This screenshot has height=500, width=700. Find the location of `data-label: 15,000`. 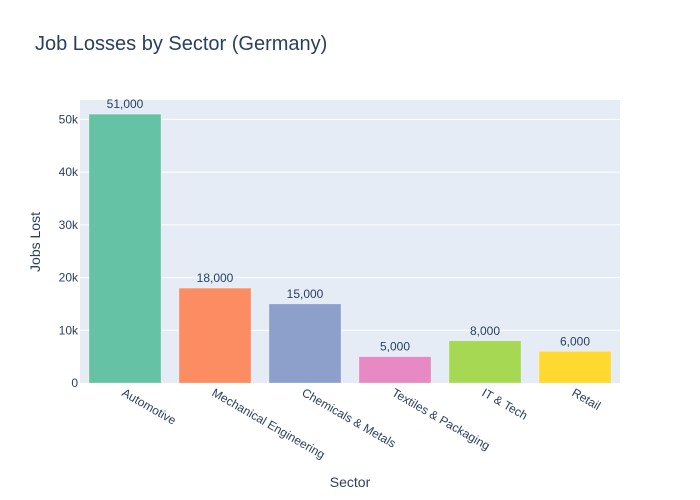

data-label: 15,000 is located at coordinates (305, 294).